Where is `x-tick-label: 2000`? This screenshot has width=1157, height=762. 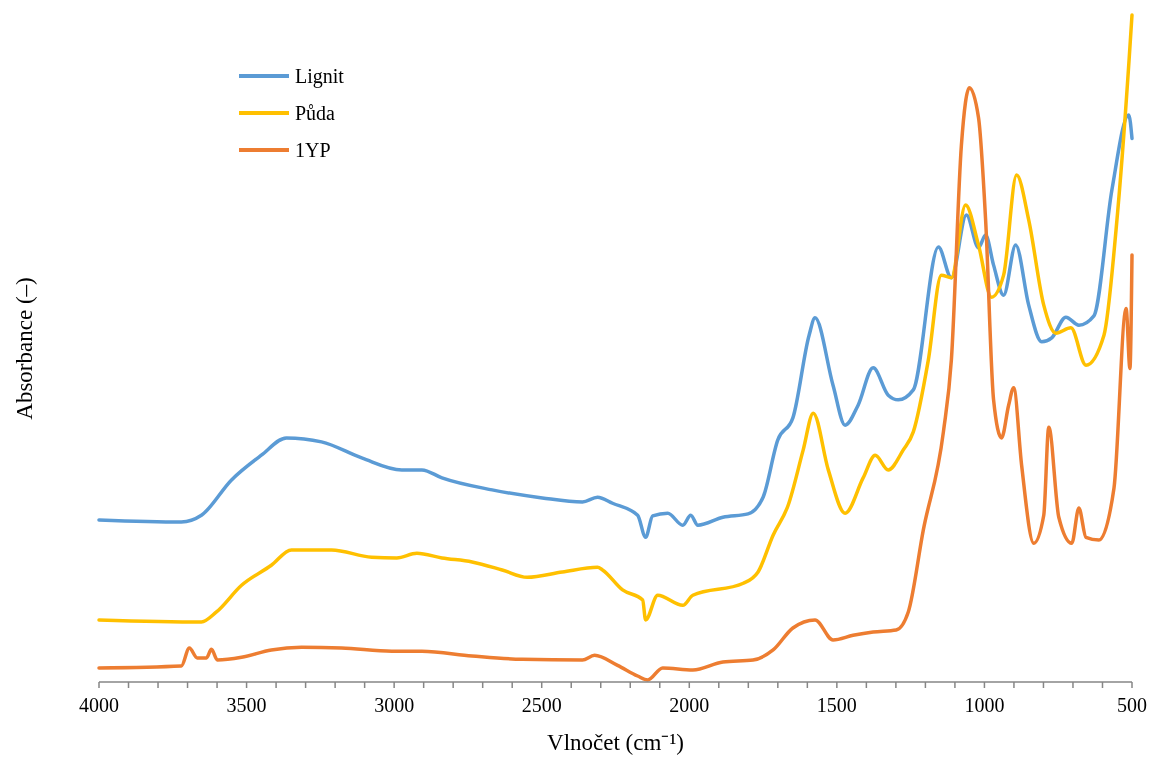
x-tick-label: 2000 is located at coordinates (689, 705).